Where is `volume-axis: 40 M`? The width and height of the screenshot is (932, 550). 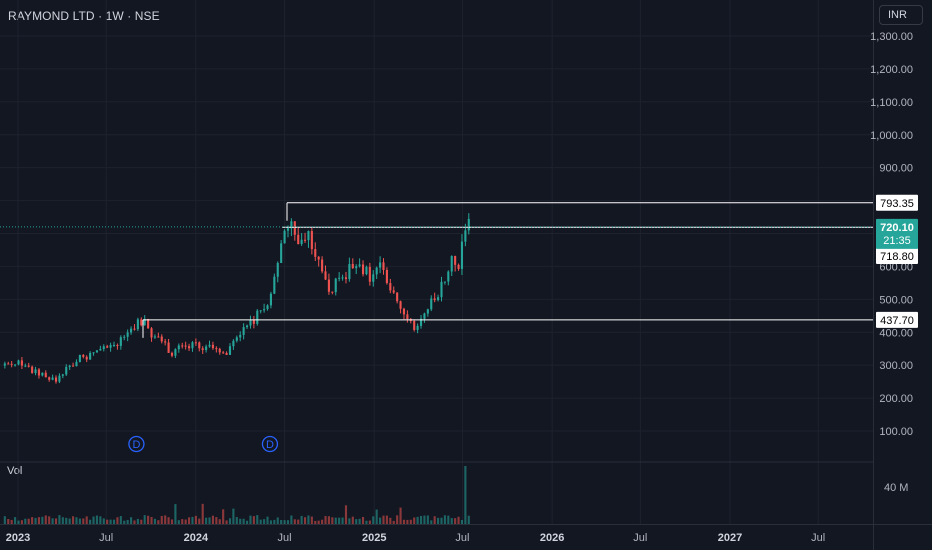
volume-axis: 40 M is located at coordinates (896, 488).